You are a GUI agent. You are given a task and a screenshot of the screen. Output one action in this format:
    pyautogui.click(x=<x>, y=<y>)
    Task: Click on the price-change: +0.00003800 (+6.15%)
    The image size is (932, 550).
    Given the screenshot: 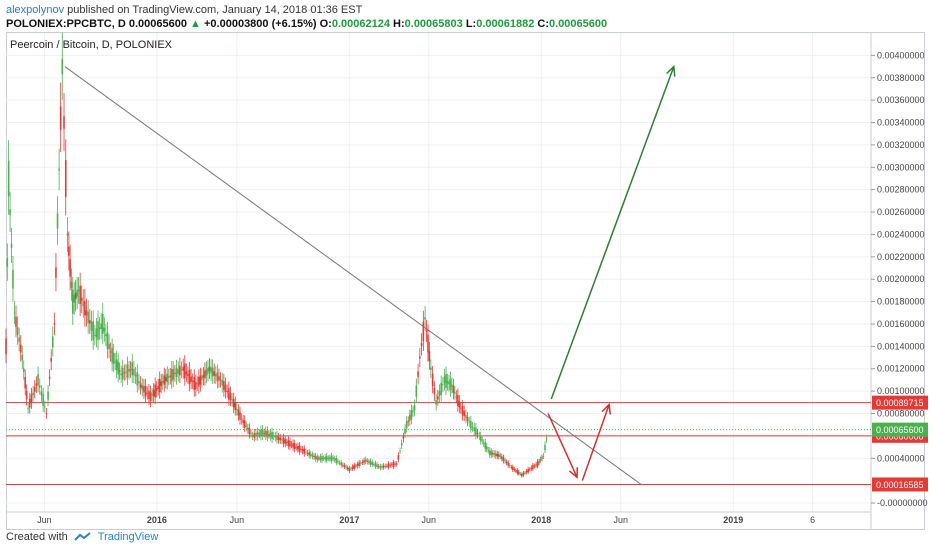 What is the action you would take?
    pyautogui.click(x=260, y=24)
    